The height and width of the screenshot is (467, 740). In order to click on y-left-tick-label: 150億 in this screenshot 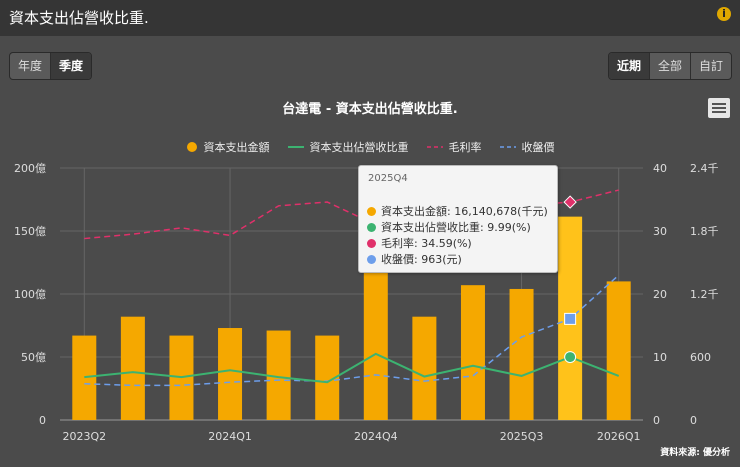, I will do `click(30, 231)`.